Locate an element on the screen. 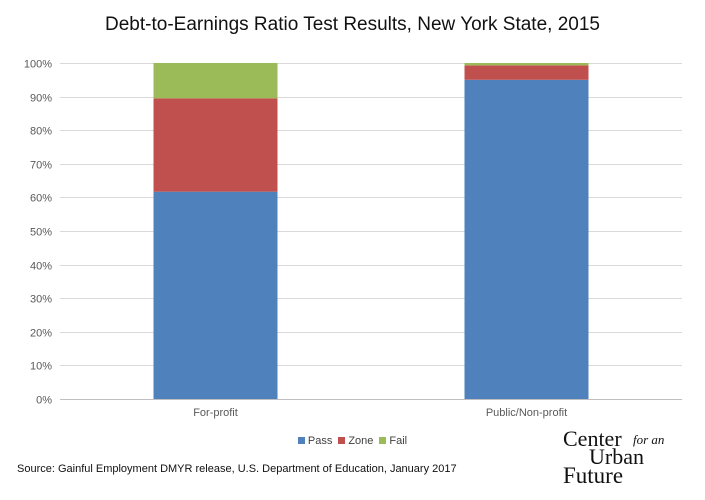 Image resolution: width=705 pixels, height=500 pixels. legend-label: Zone is located at coordinates (361, 441).